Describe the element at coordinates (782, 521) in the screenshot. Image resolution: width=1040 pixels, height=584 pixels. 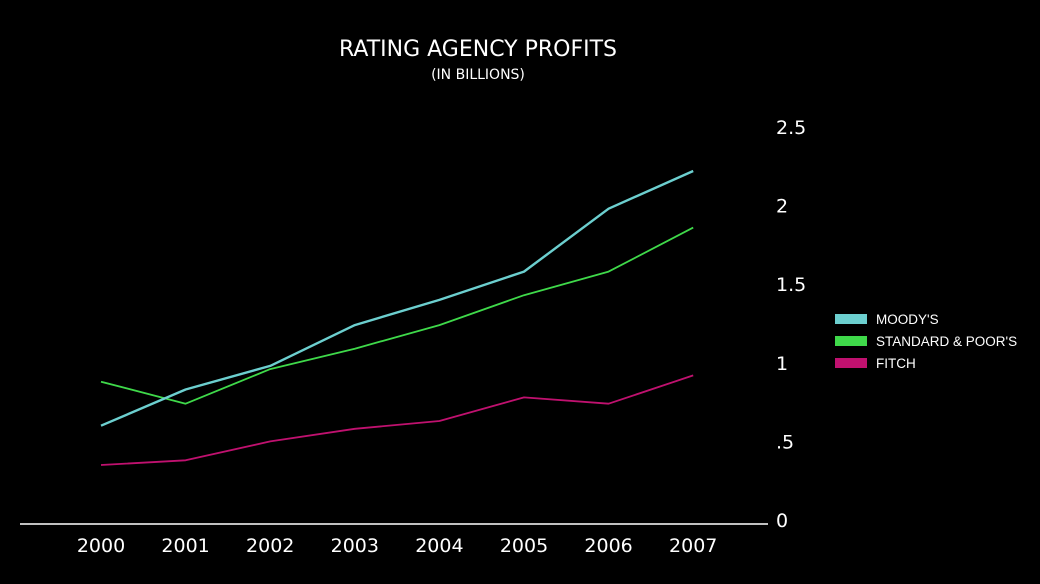
I see `y-tick-label: 0` at that location.